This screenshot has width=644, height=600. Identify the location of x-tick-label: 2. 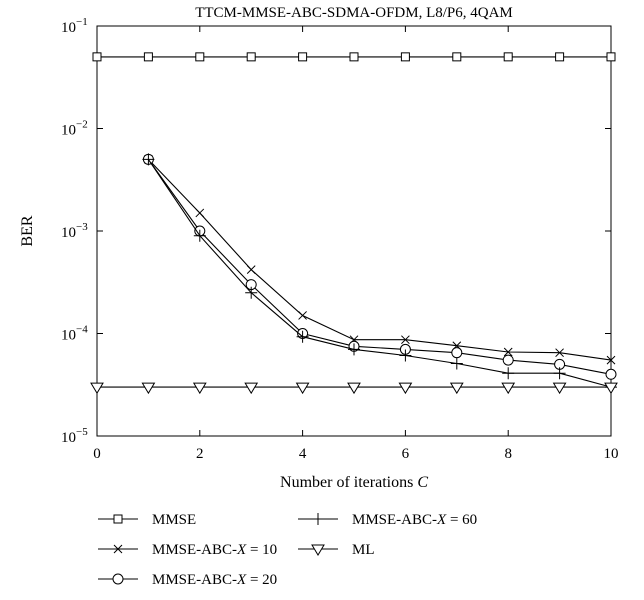
(200, 454).